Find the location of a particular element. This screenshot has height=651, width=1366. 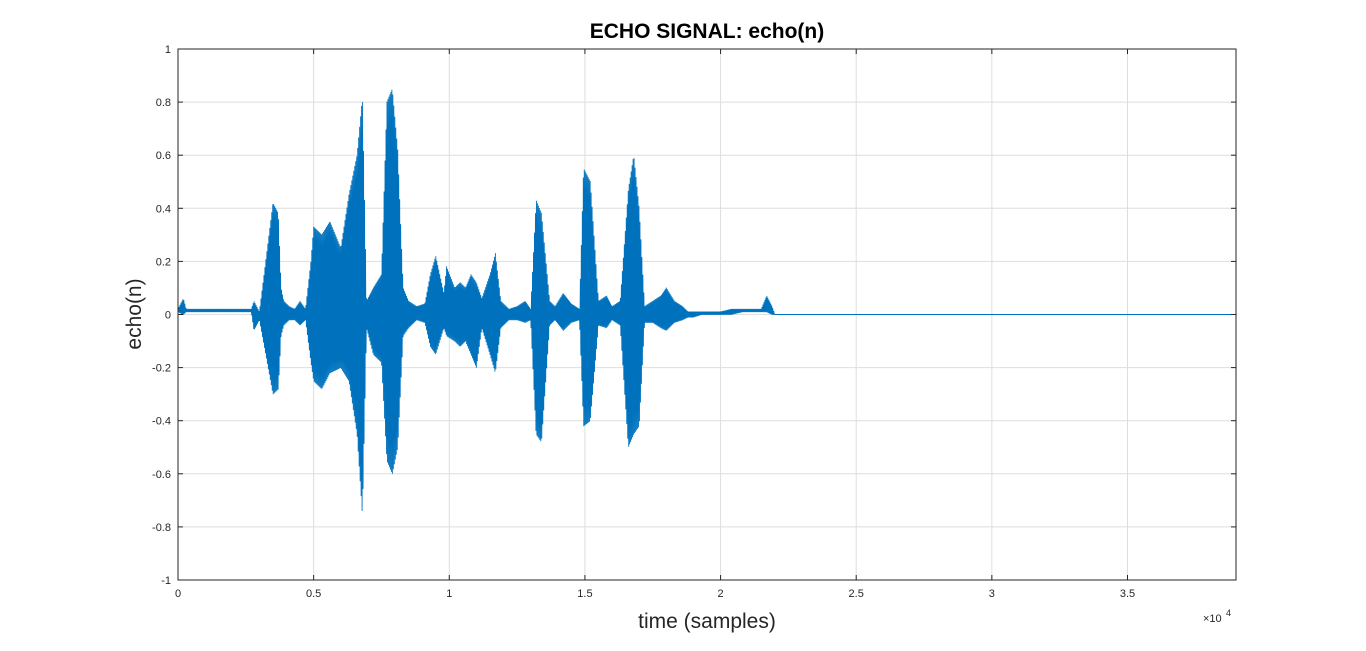

y-tick-label: -0.4 is located at coordinates (161, 422).